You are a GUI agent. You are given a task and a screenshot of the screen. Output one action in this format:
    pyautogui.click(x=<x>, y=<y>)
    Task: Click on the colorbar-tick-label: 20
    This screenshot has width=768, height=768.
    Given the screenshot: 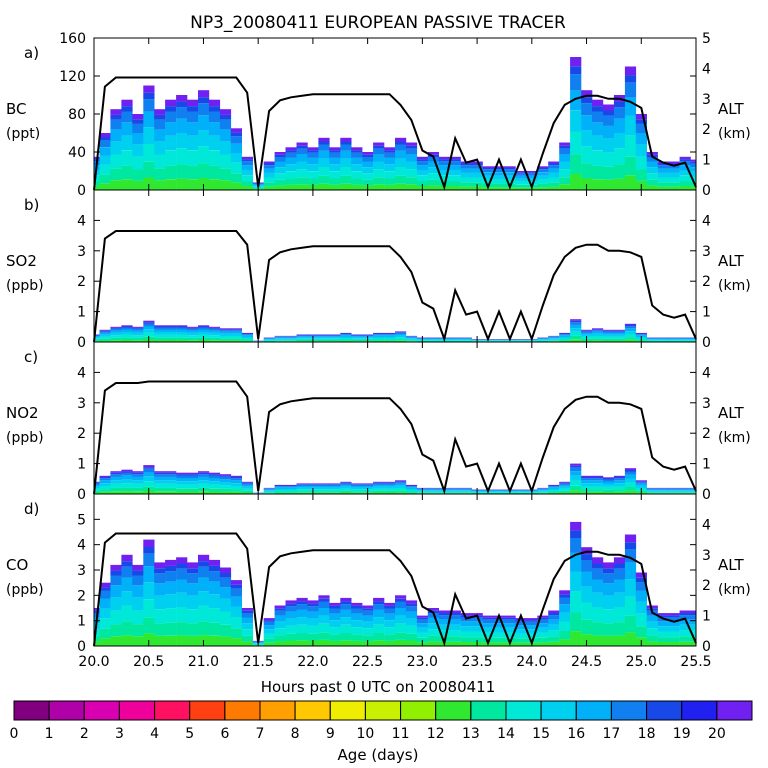 What is the action you would take?
    pyautogui.click(x=717, y=734)
    